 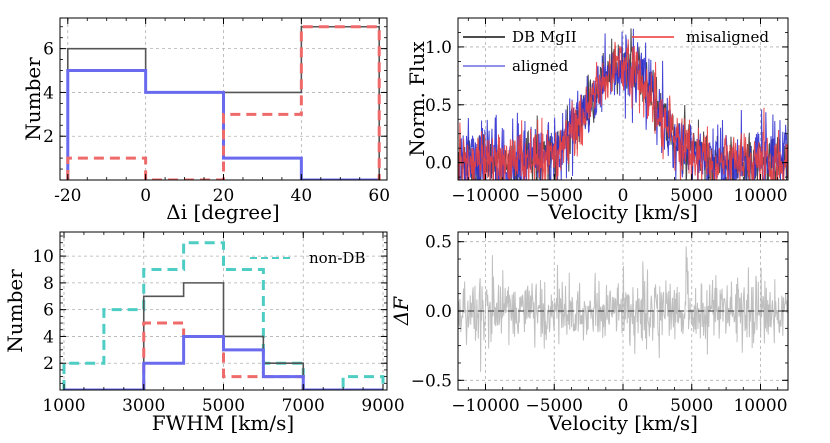 What do you see at coordinates (303, 406) in the screenshot?
I see `x-tick-label: 7000` at bounding box center [303, 406].